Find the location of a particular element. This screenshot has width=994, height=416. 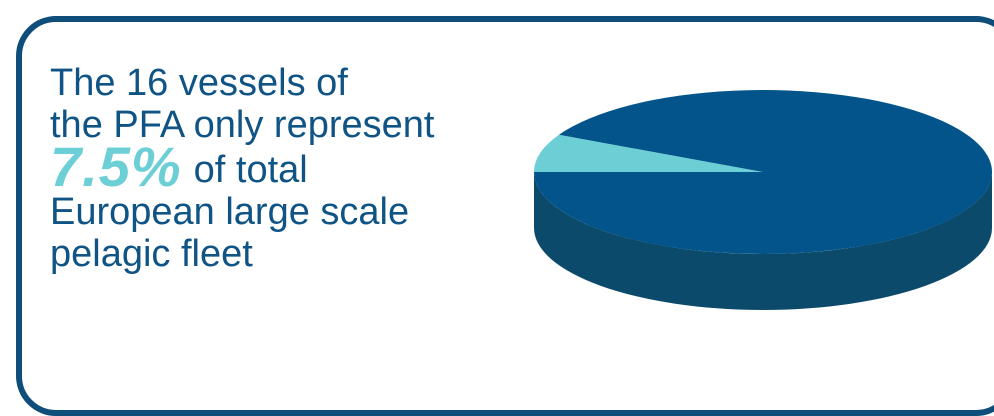

headline-line-3: 7.5% of total is located at coordinates (295, 167).